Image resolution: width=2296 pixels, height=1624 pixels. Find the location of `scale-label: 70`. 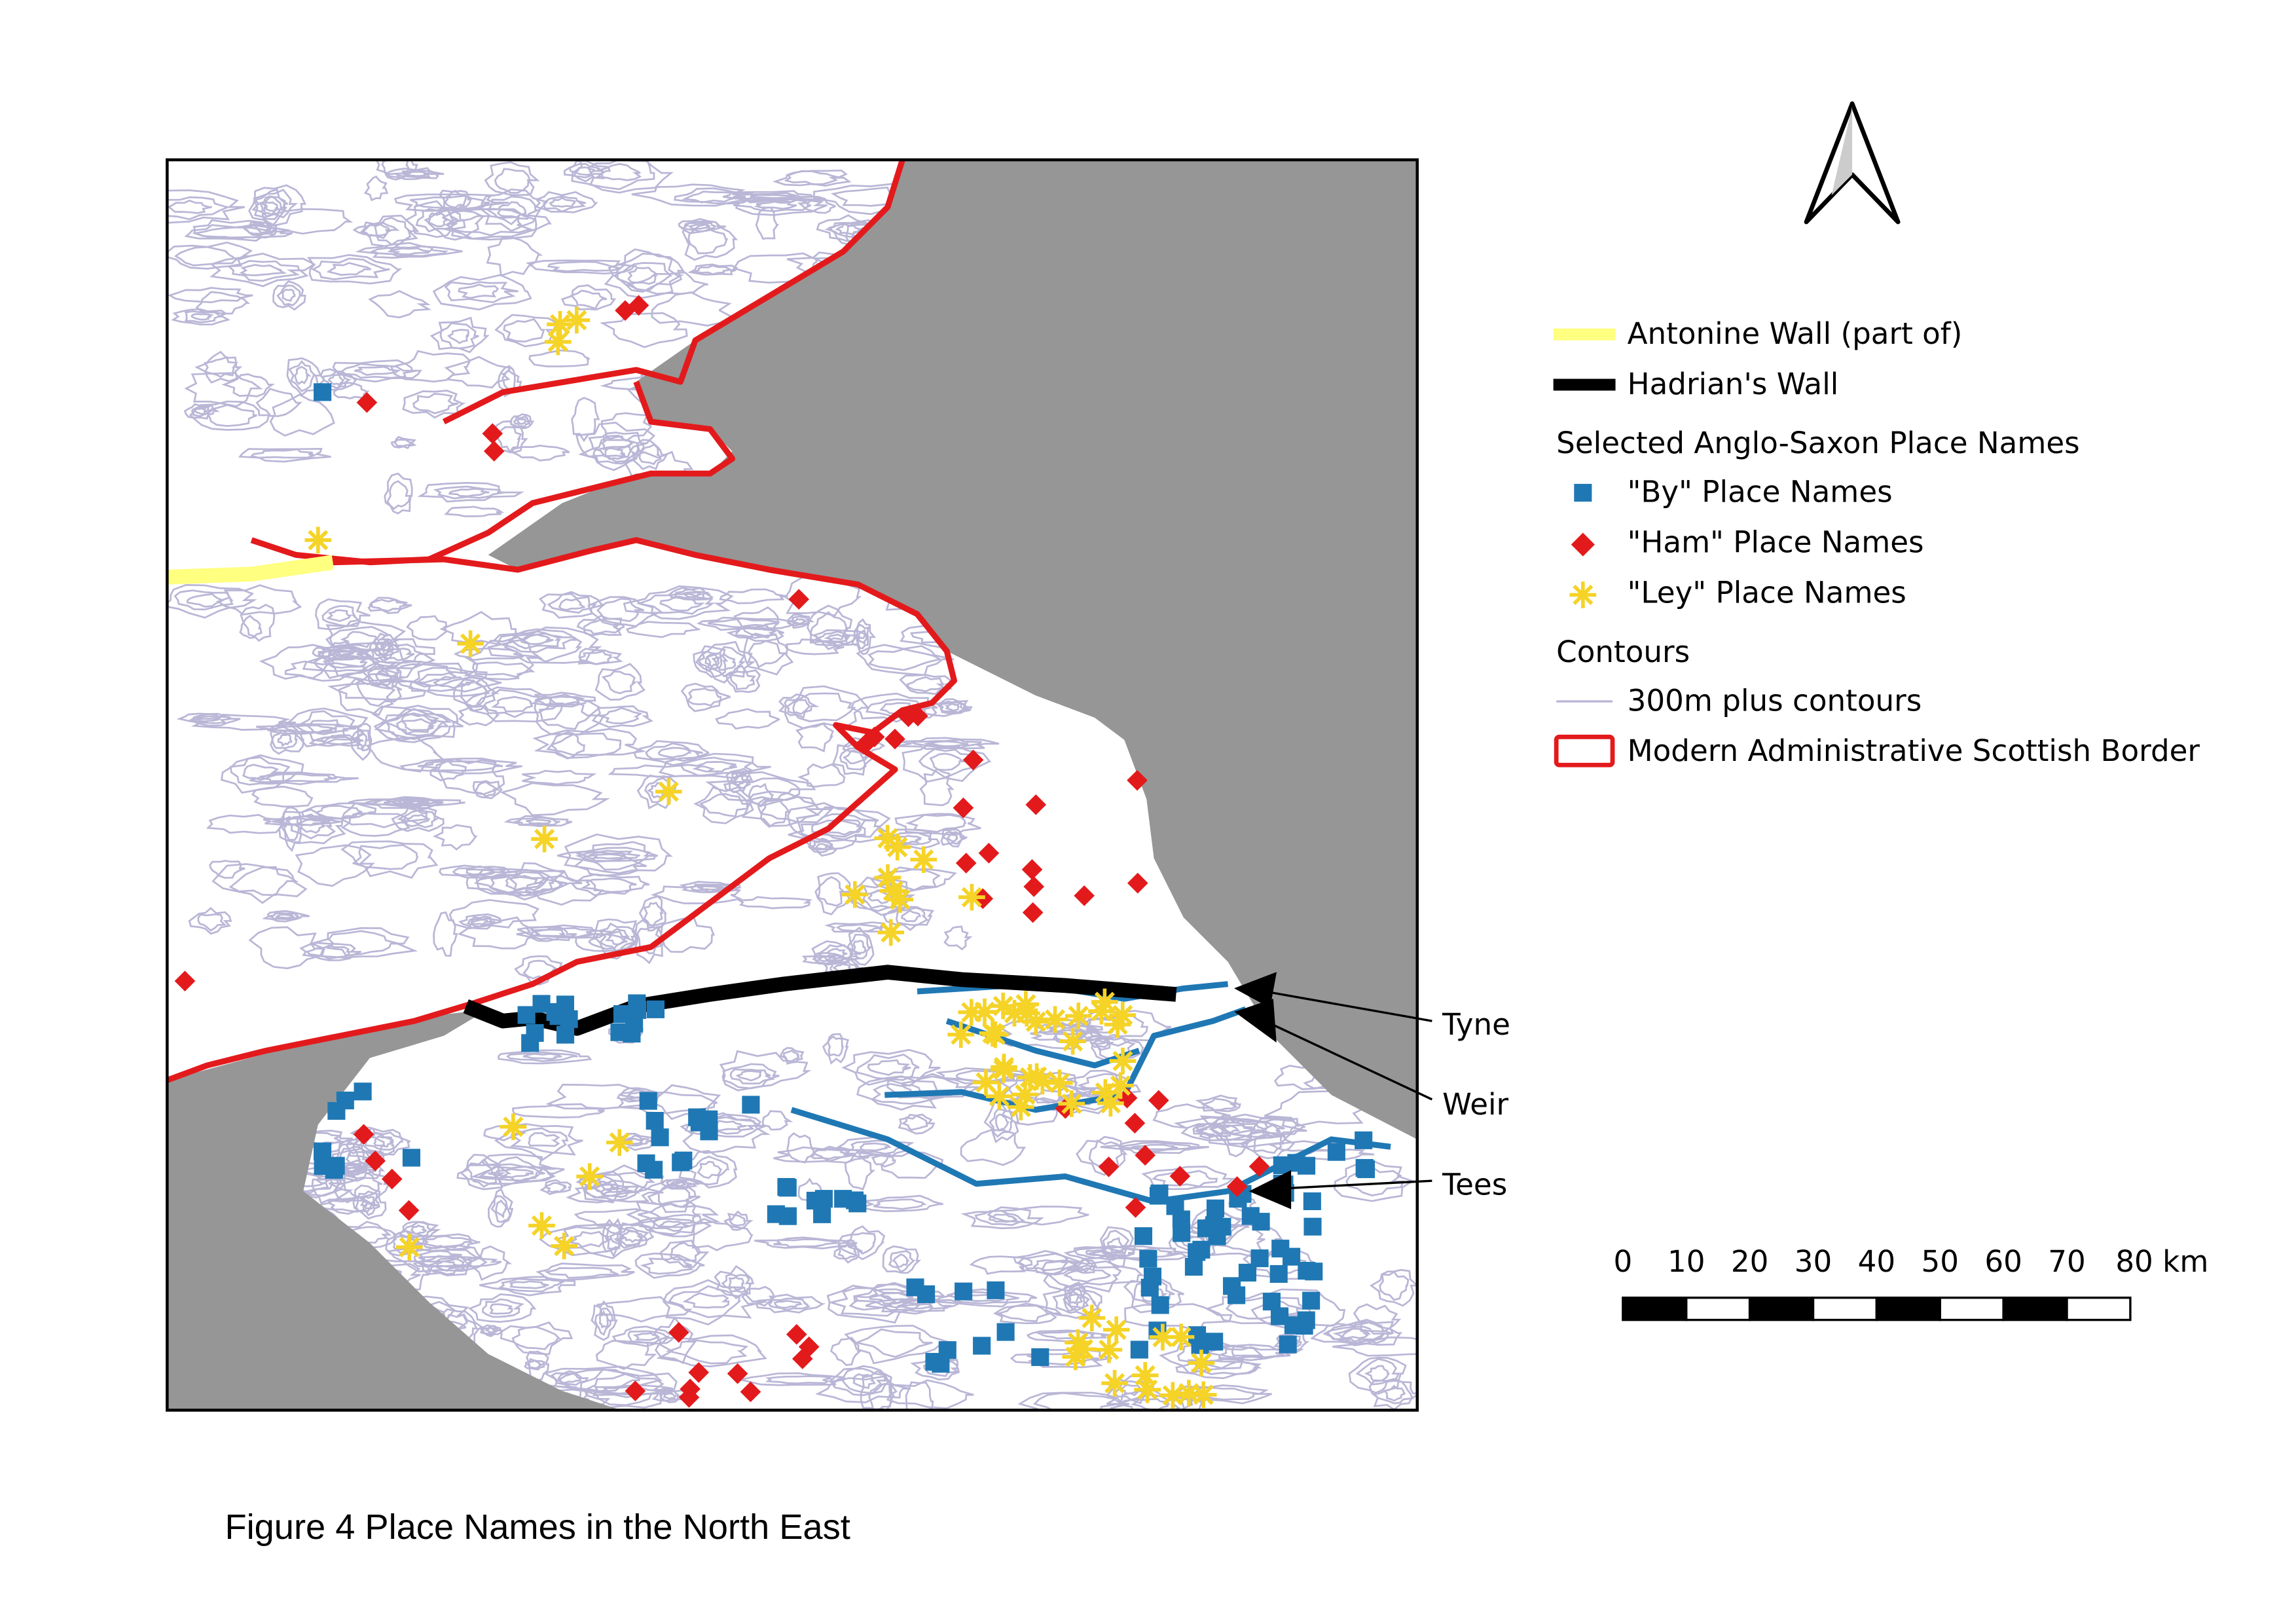

scale-label: 70 is located at coordinates (2067, 1261).